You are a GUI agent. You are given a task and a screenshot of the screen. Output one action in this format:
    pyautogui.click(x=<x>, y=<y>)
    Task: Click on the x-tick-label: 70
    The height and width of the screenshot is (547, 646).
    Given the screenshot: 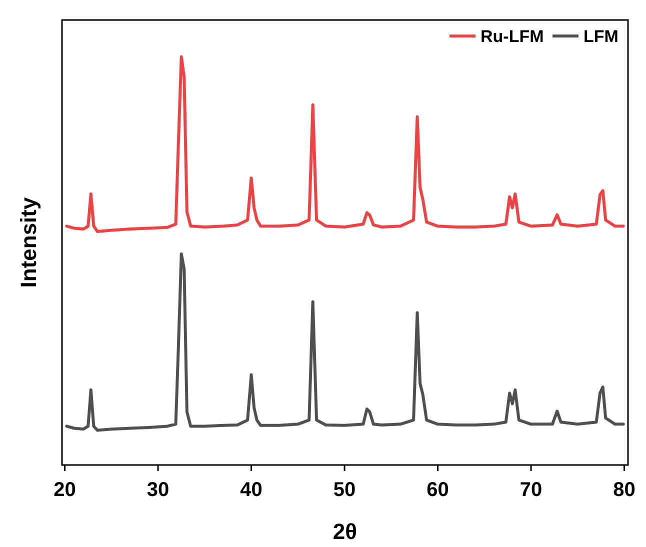 What is the action you would take?
    pyautogui.click(x=531, y=490)
    